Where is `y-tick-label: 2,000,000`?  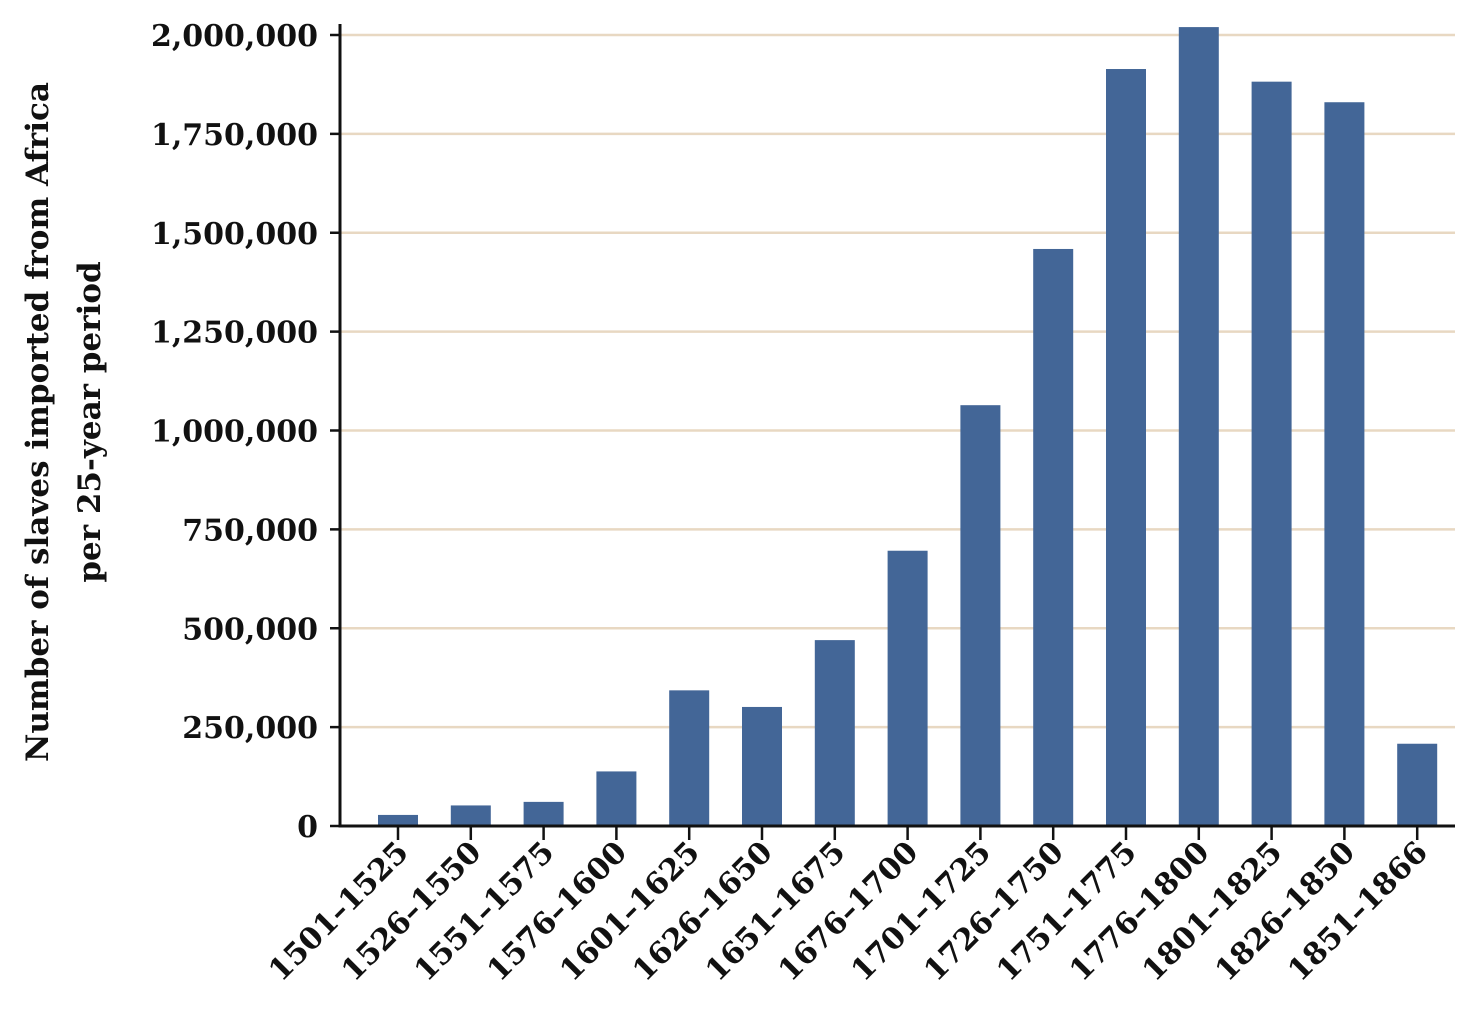
y-tick-label: 2,000,000 is located at coordinates (234, 36).